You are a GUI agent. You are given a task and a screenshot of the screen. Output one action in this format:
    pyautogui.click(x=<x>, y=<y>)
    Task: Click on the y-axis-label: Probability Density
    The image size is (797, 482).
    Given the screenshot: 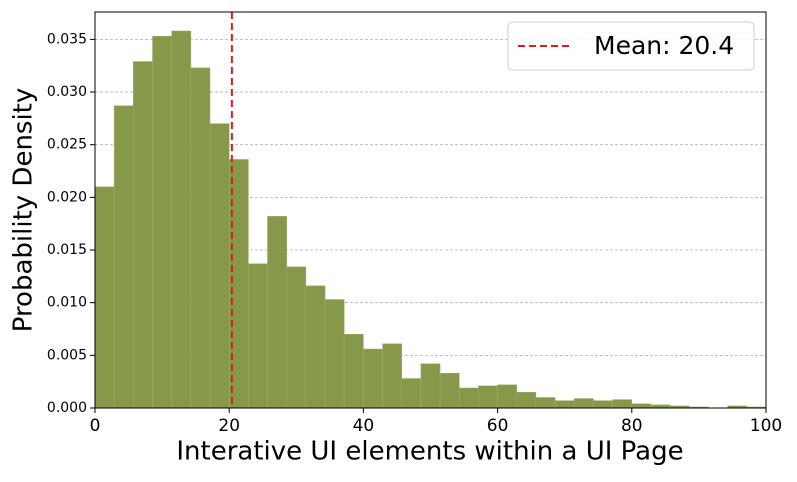 What is the action you would take?
    pyautogui.click(x=24, y=210)
    